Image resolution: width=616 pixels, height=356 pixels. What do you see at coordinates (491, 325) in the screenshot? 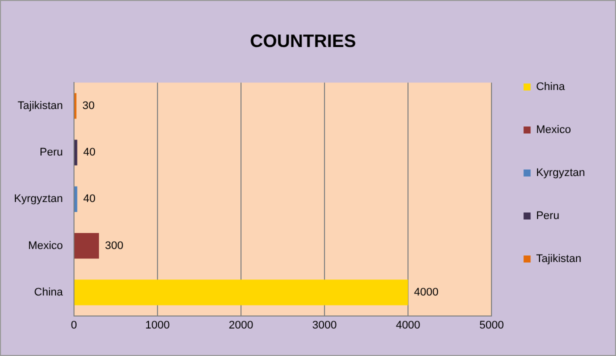
I see `x-tick-label: 5000` at bounding box center [491, 325].